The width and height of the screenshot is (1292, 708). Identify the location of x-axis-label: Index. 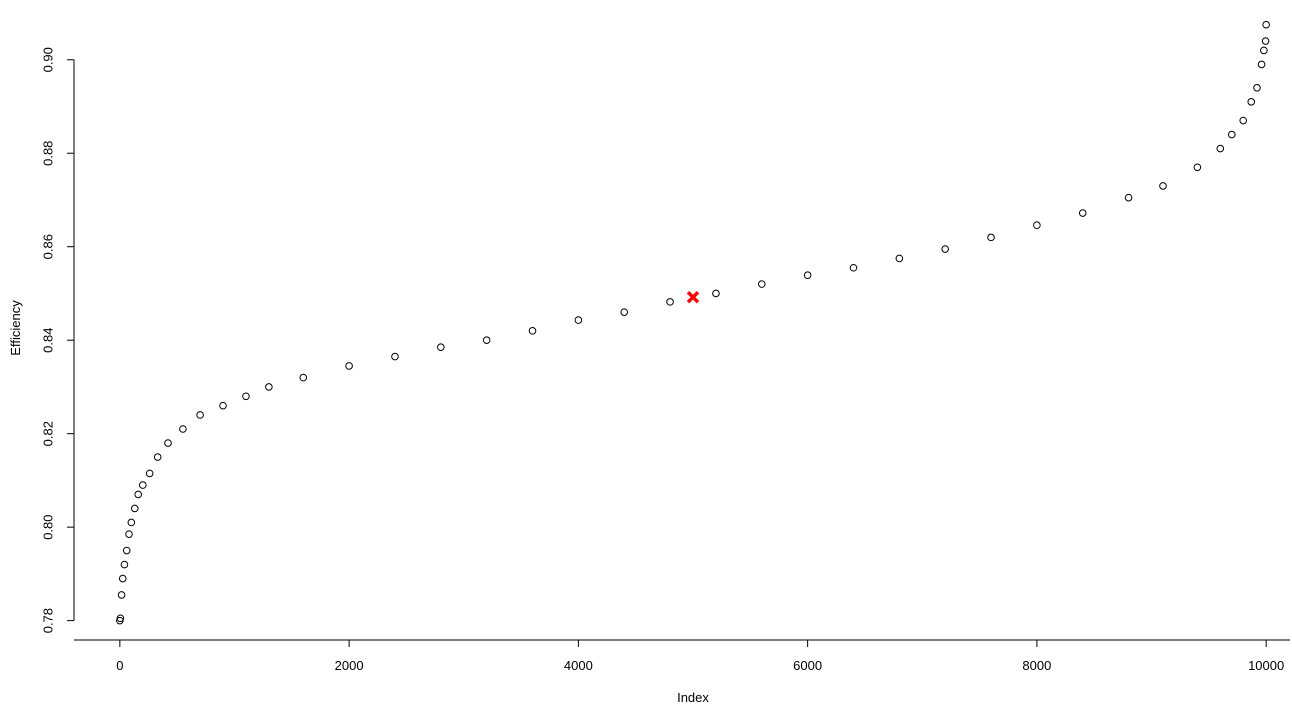
(693, 697).